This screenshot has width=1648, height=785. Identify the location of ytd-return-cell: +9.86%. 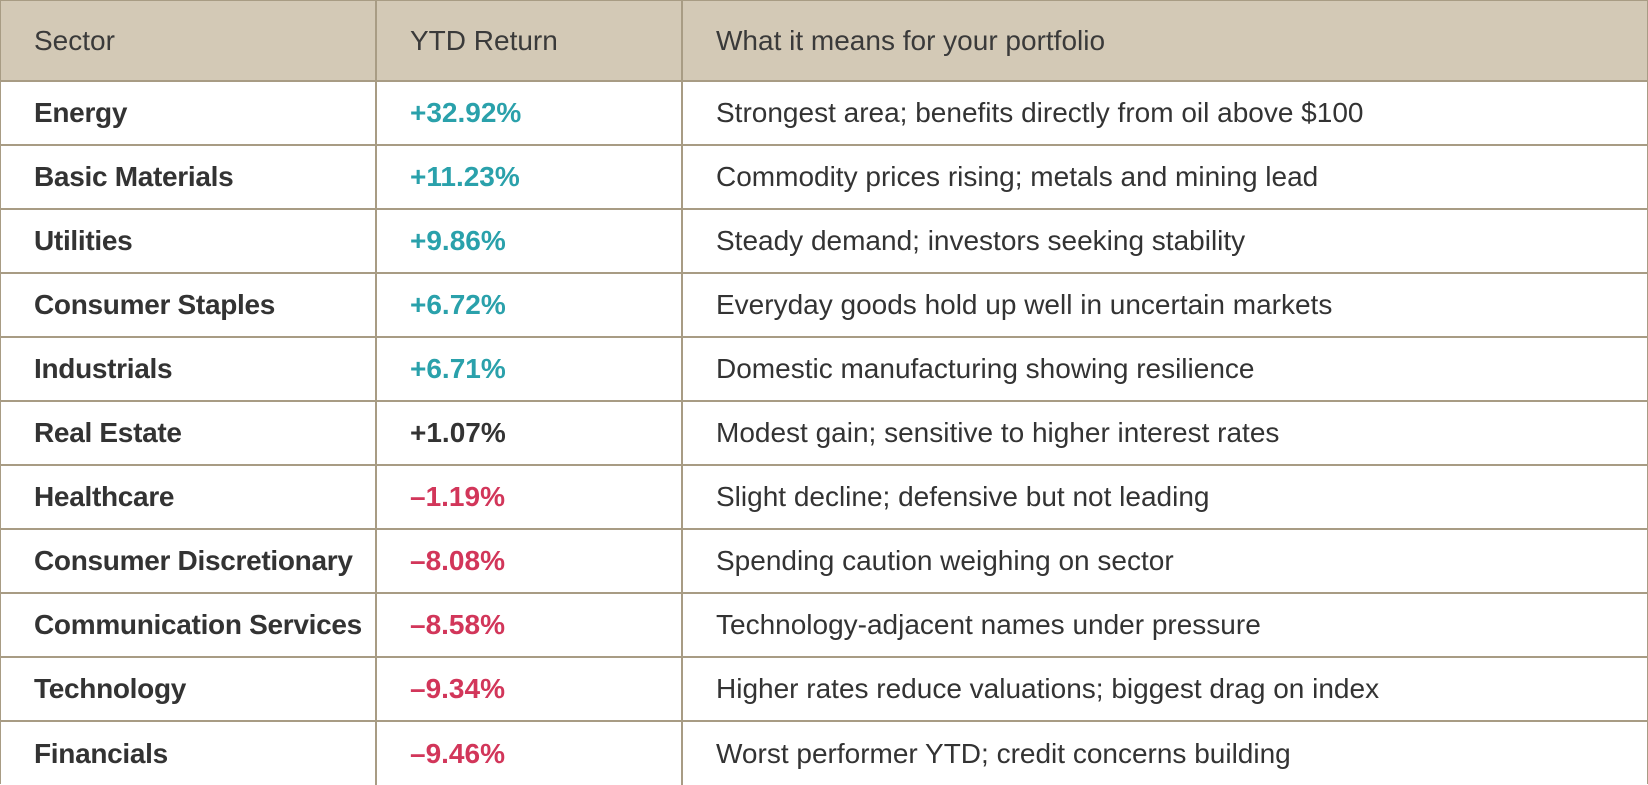
(529, 241).